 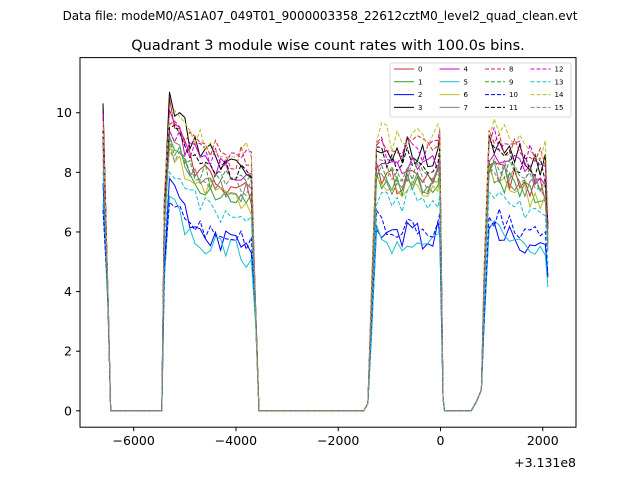 I want to click on legend-label-3: 3, so click(x=420, y=108).